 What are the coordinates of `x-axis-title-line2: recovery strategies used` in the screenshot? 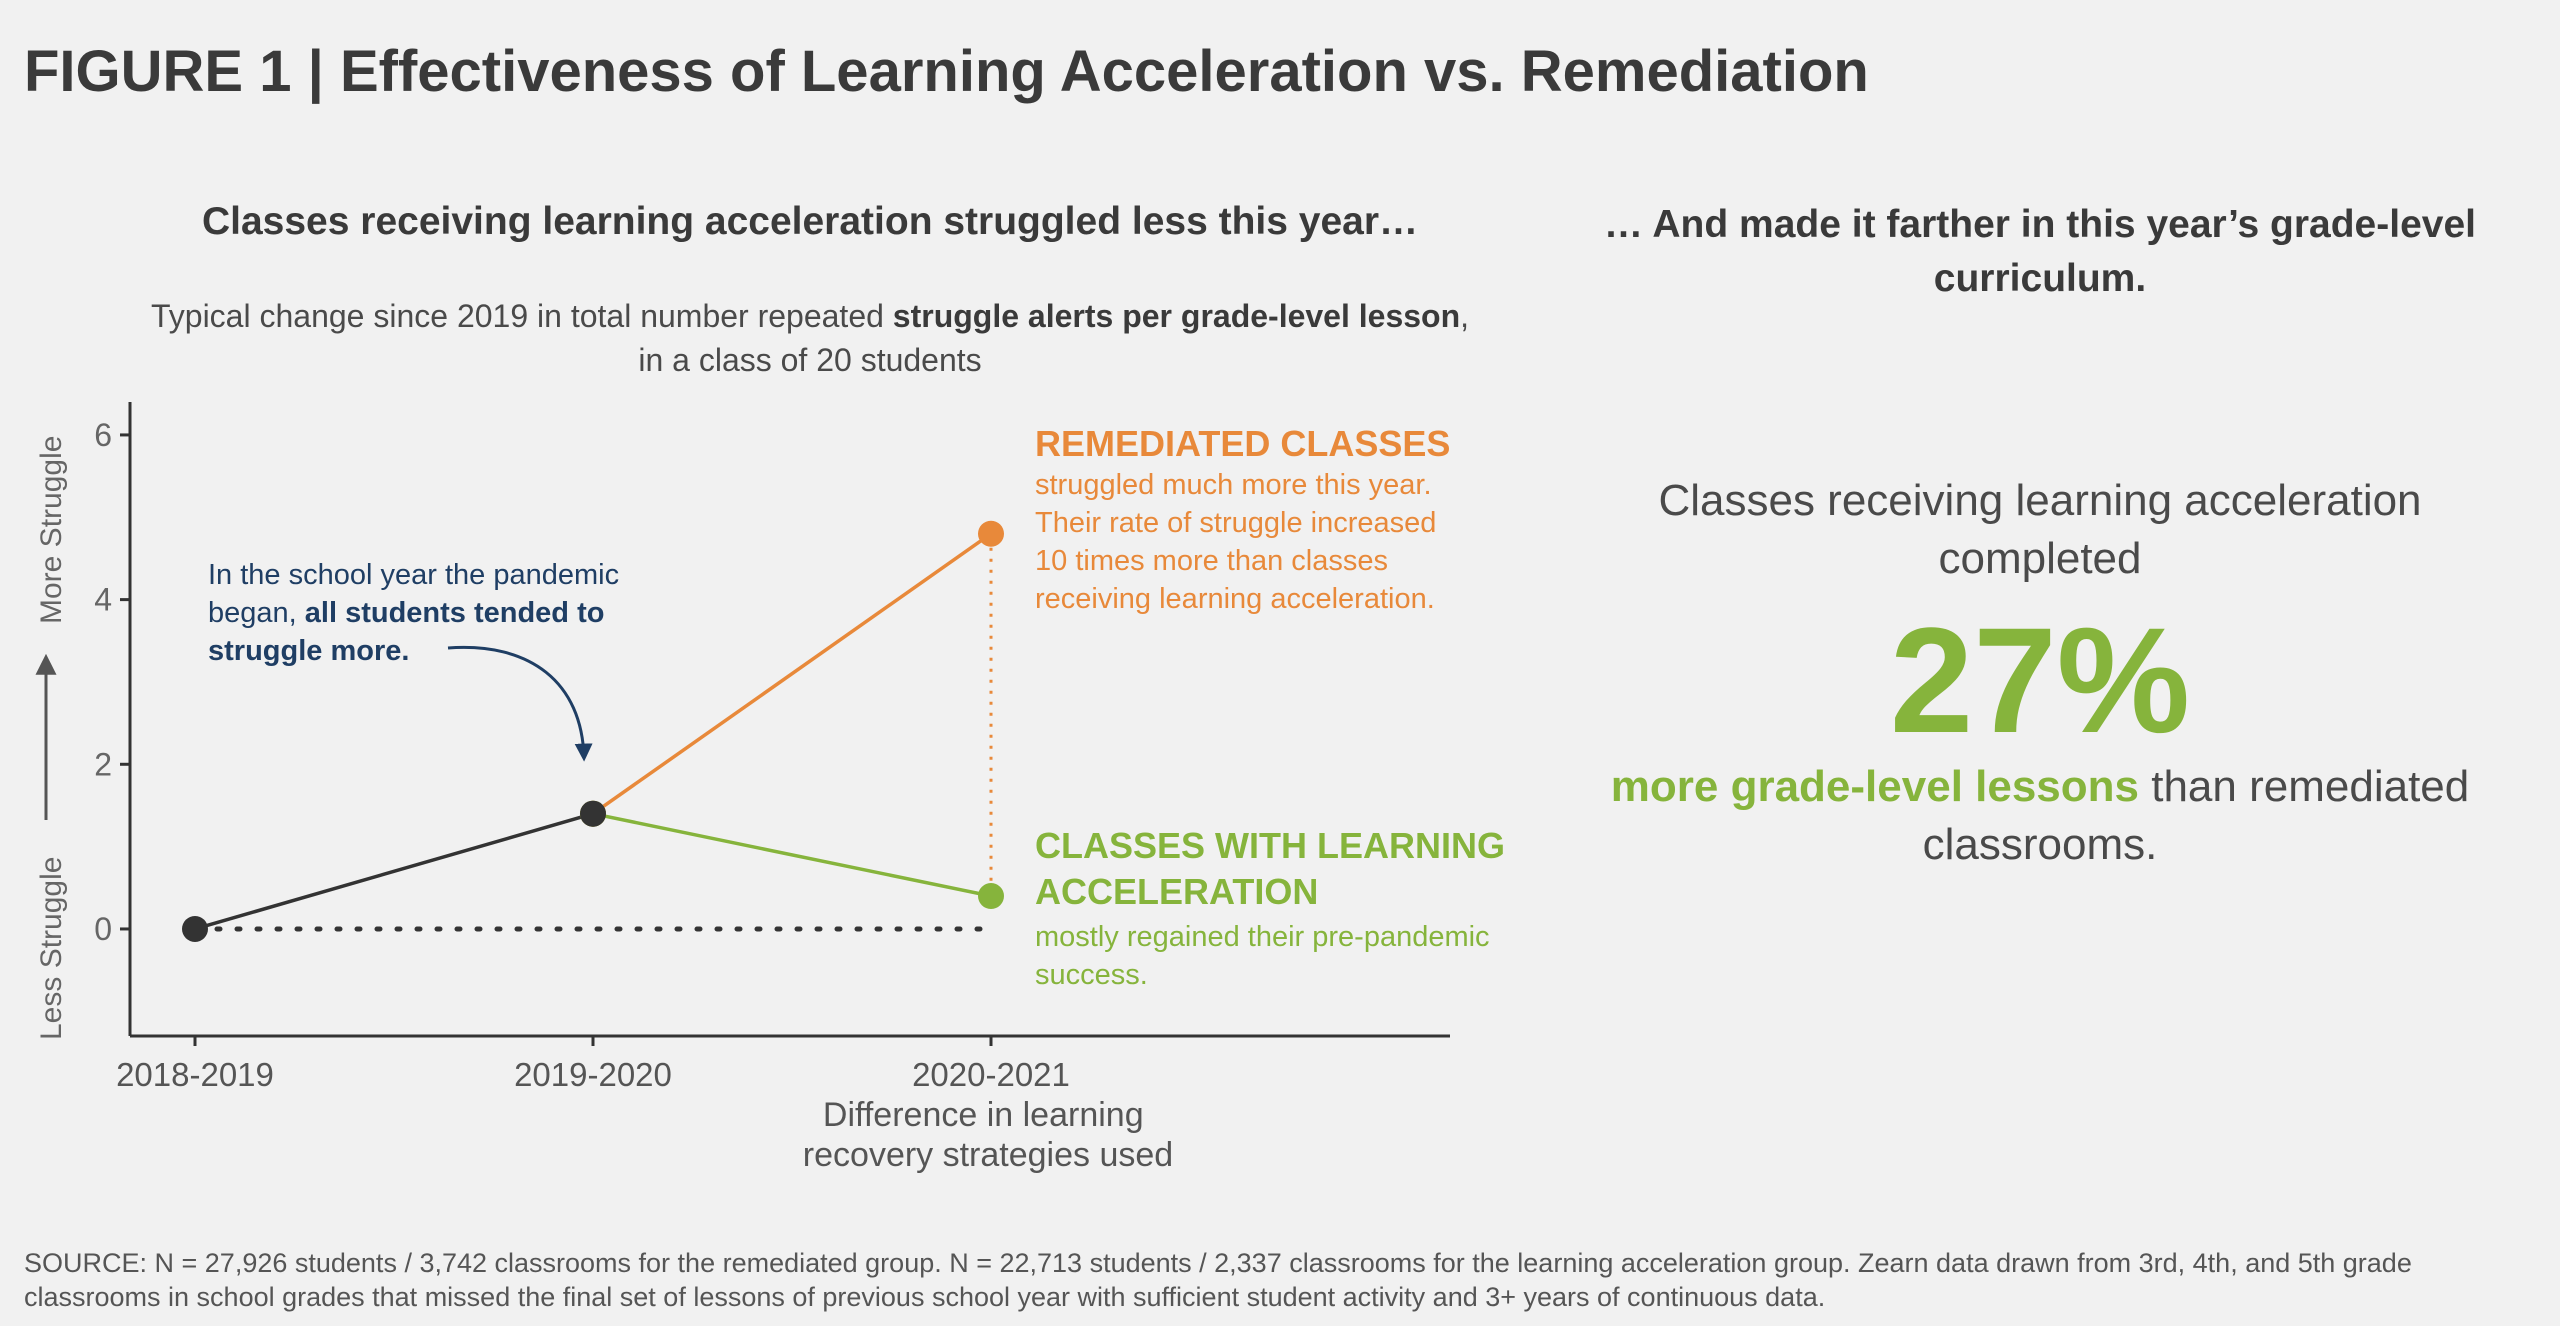 It's located at (988, 1155).